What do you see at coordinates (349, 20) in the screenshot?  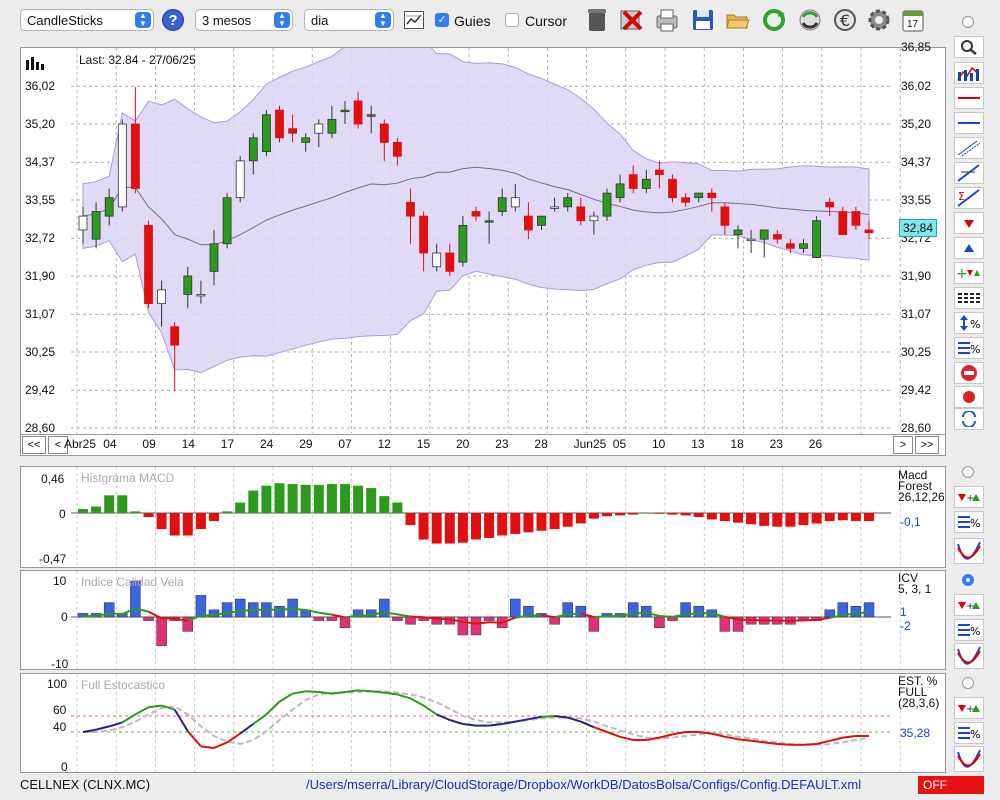 I see `interval-select: dia ▲ ▼` at bounding box center [349, 20].